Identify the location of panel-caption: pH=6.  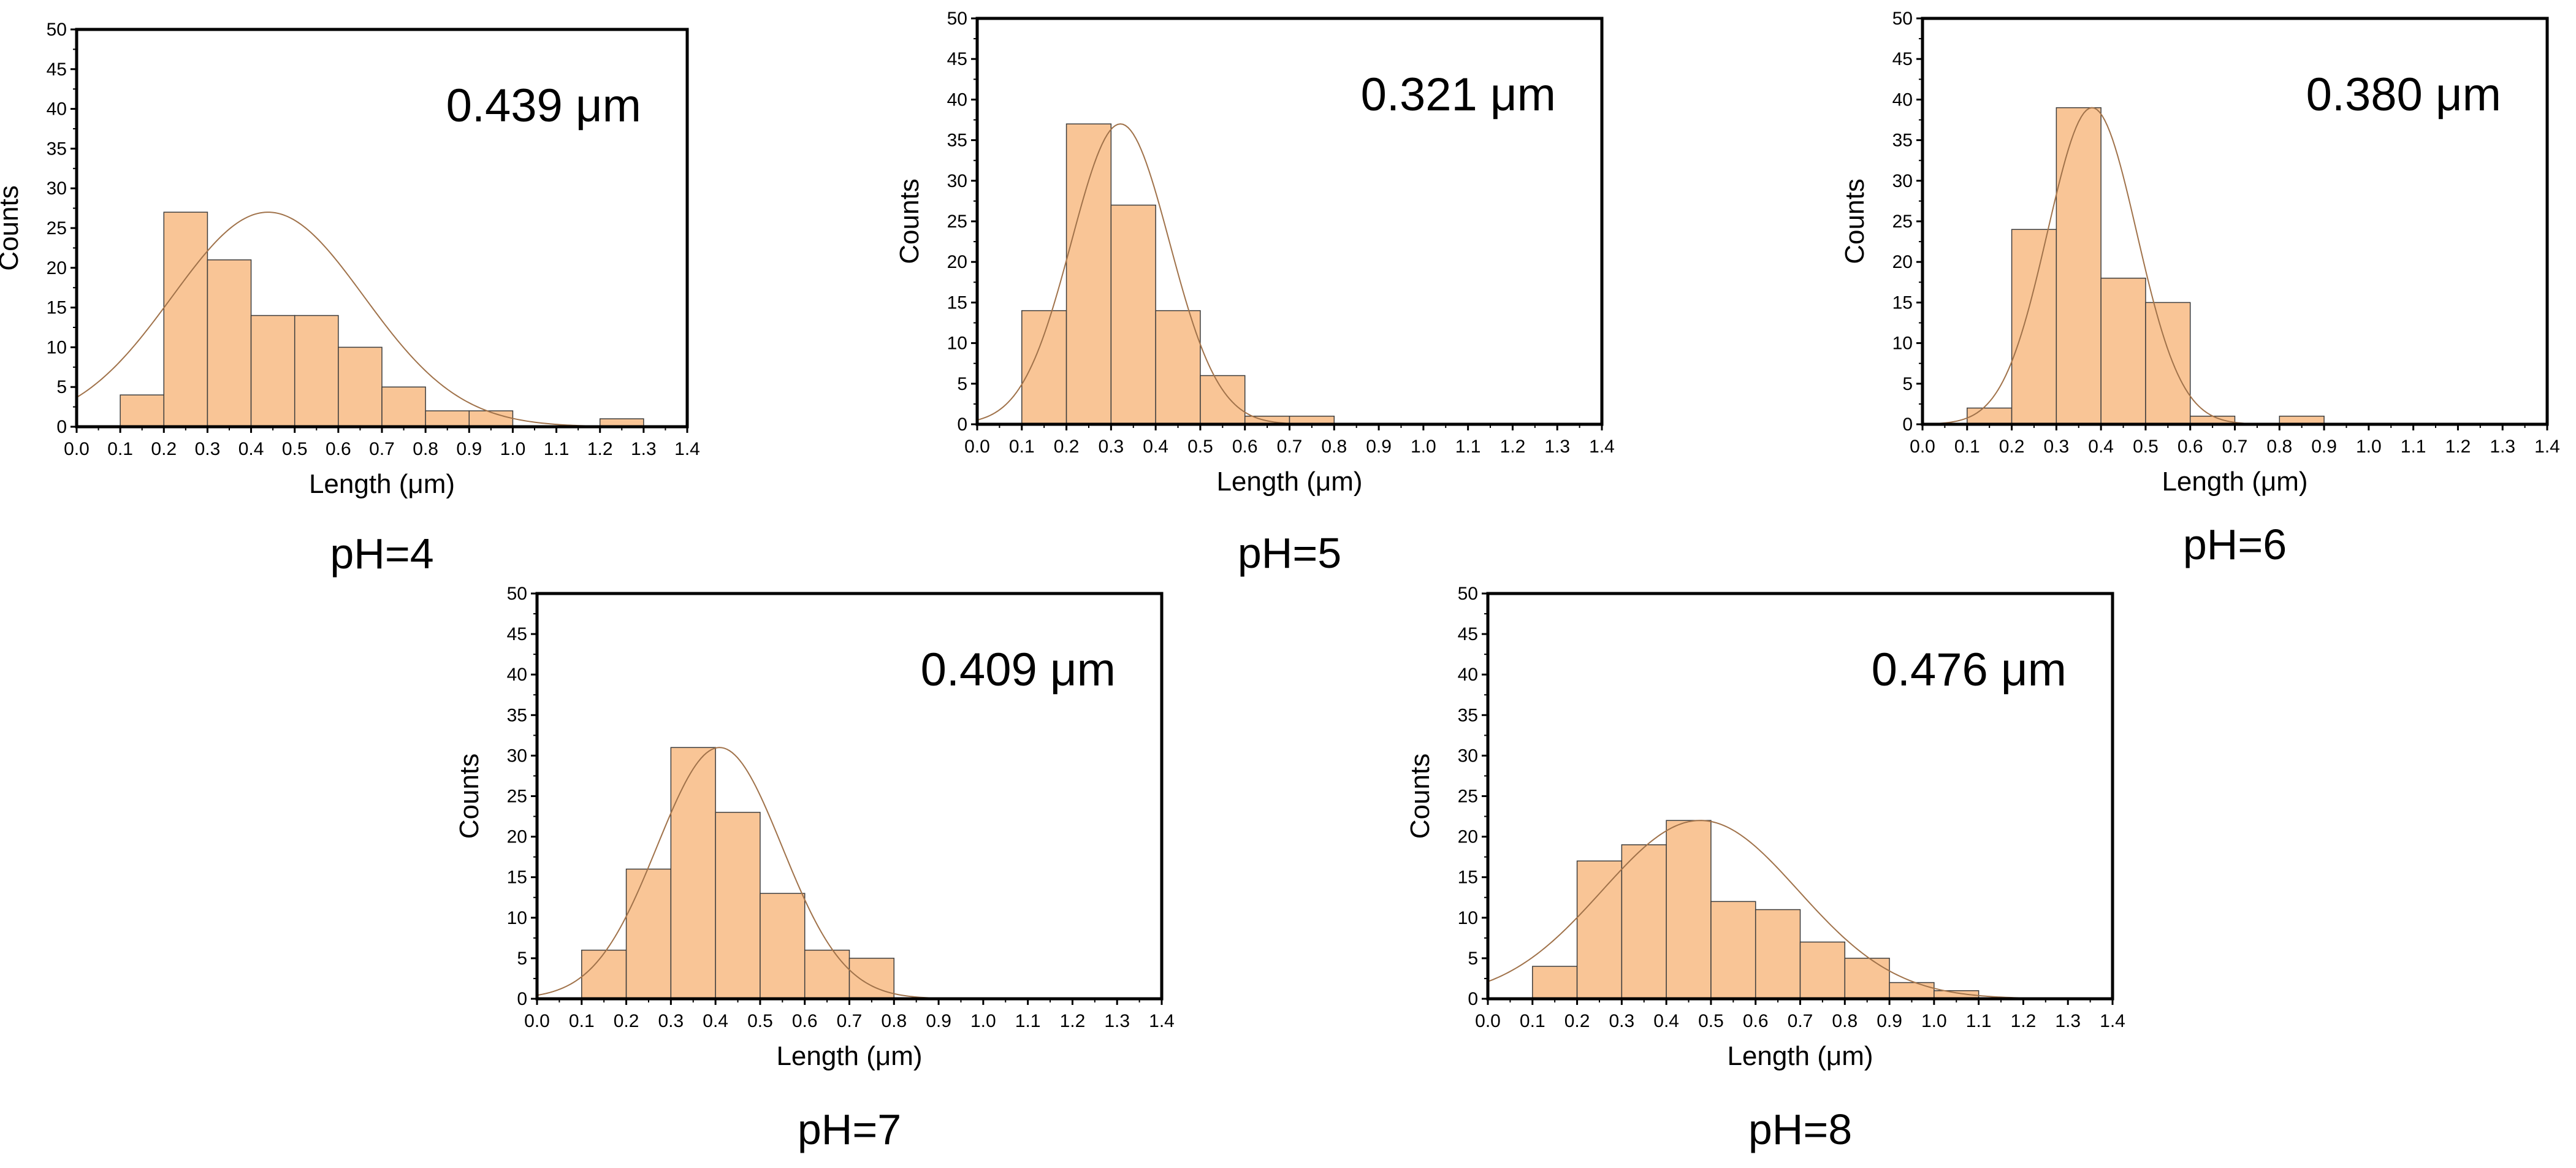
(2235, 544).